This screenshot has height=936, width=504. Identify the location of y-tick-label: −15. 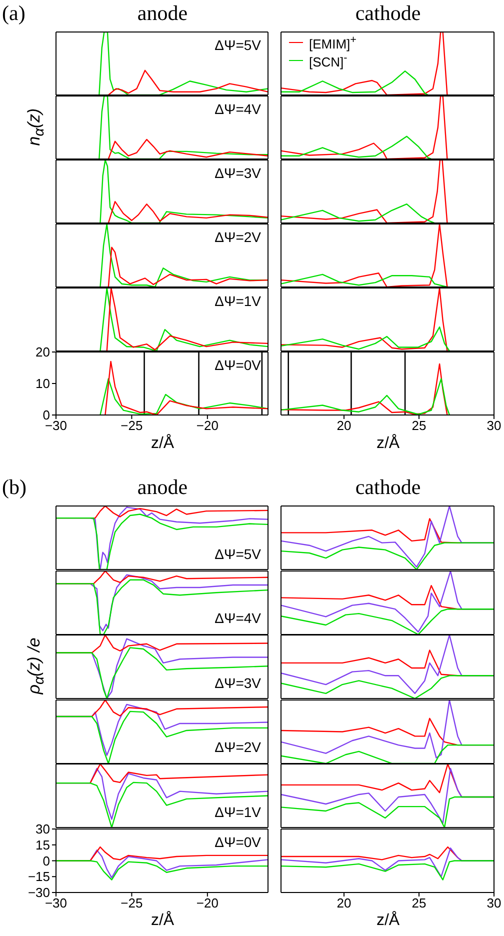
(39, 876).